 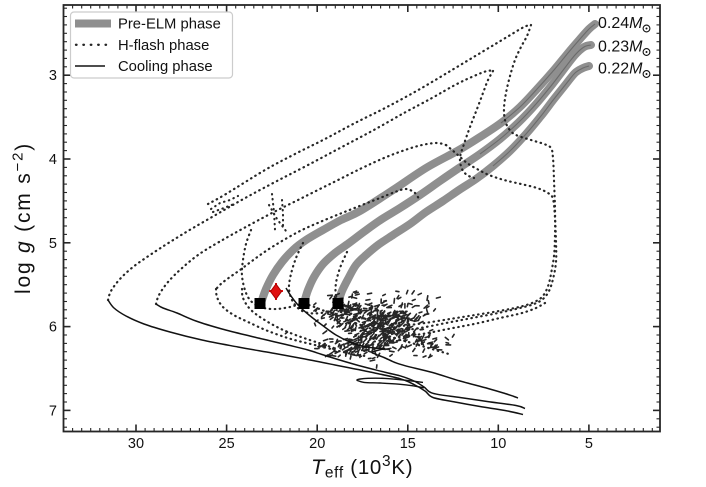 I want to click on svg-text: 0.24M, so click(x=620, y=23).